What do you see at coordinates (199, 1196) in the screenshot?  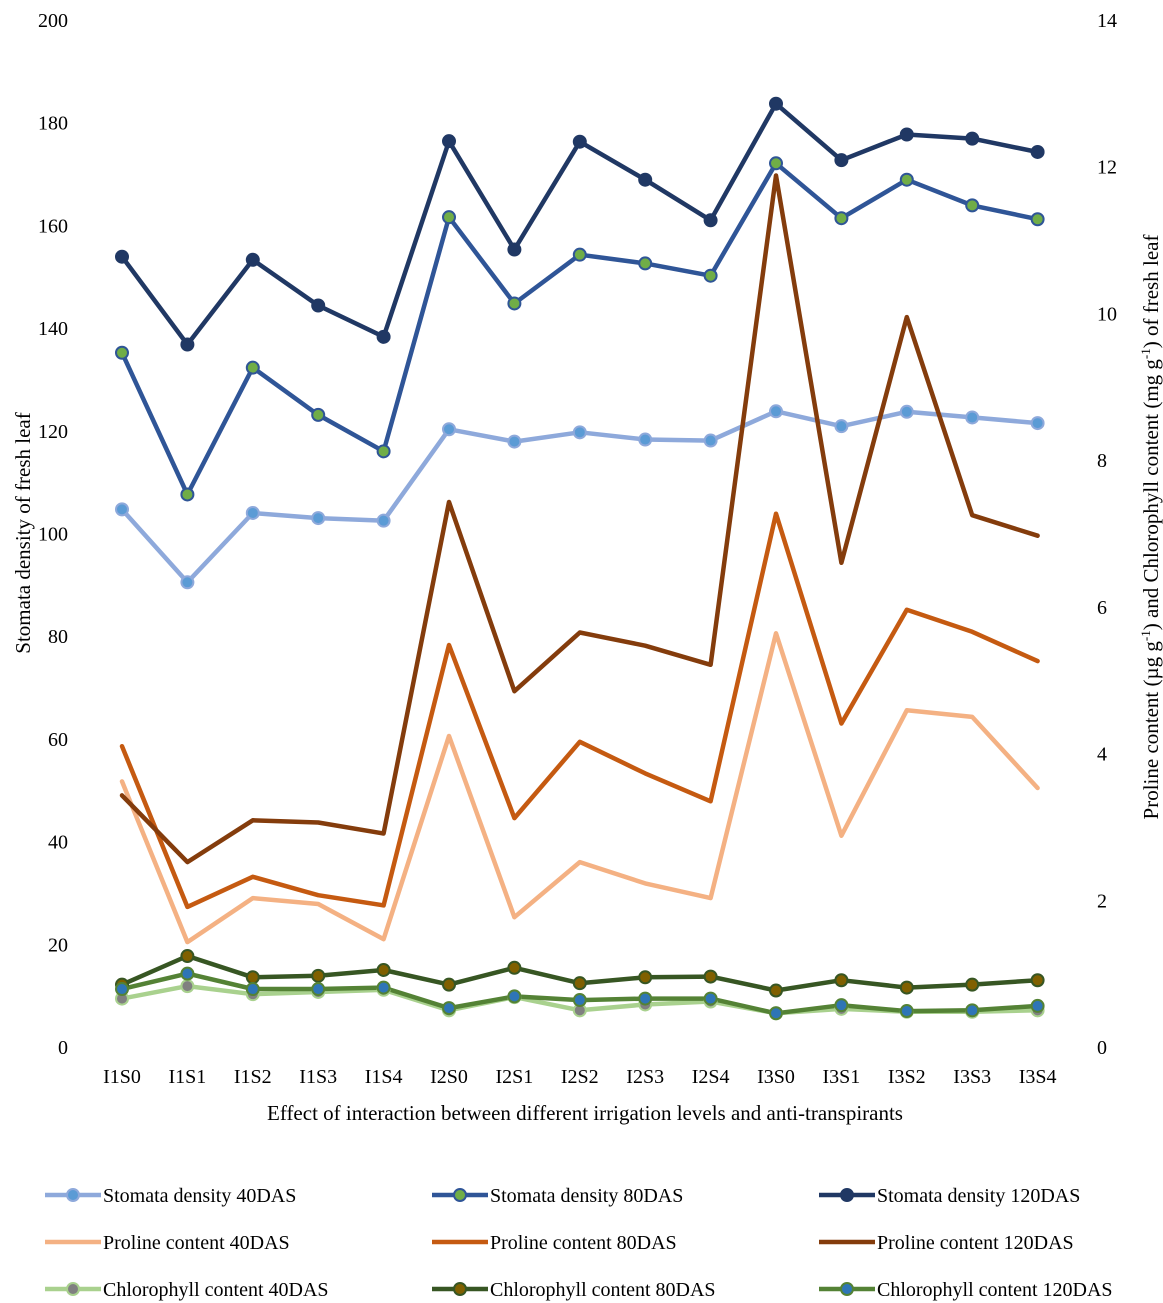 I see `legend-label: Stomata density 40DAS` at bounding box center [199, 1196].